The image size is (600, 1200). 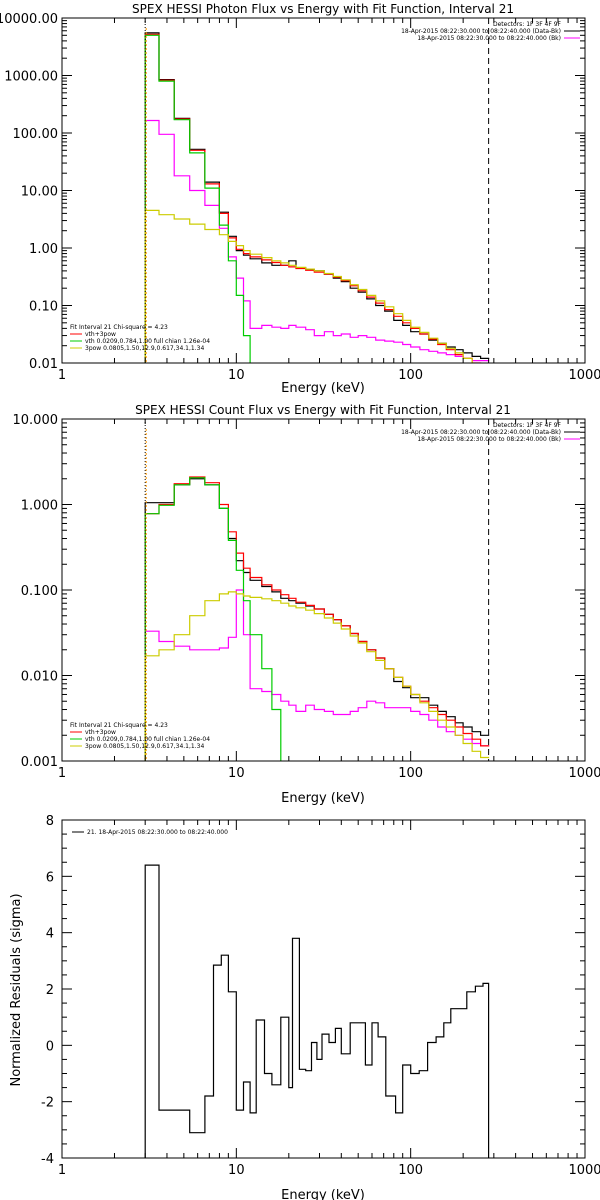 What do you see at coordinates (43, 307) in the screenshot?
I see `y-tick-label: 0.10` at bounding box center [43, 307].